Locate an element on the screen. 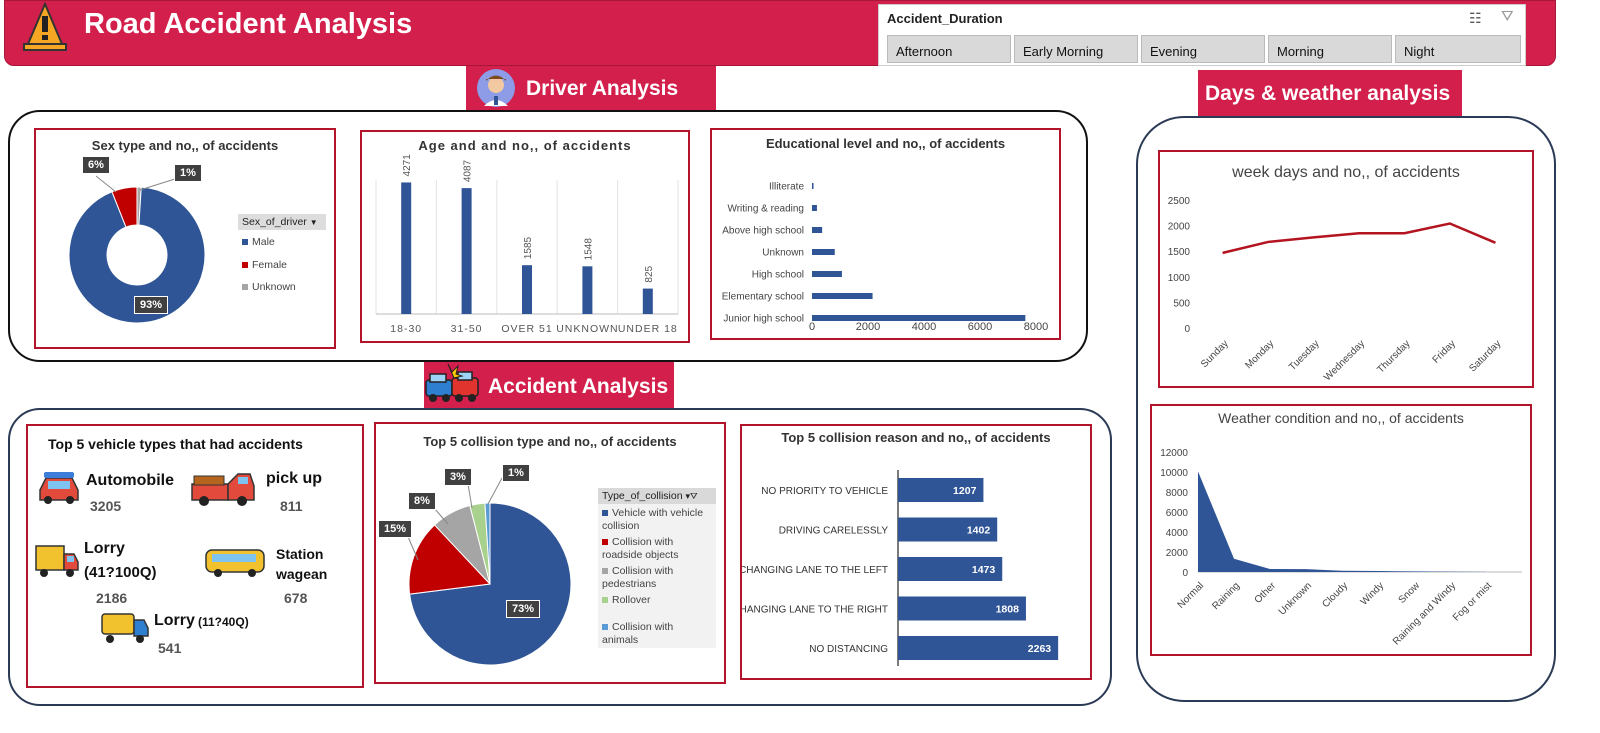  vehicle-class-lorry-large: (41?100Q) is located at coordinates (120, 572).